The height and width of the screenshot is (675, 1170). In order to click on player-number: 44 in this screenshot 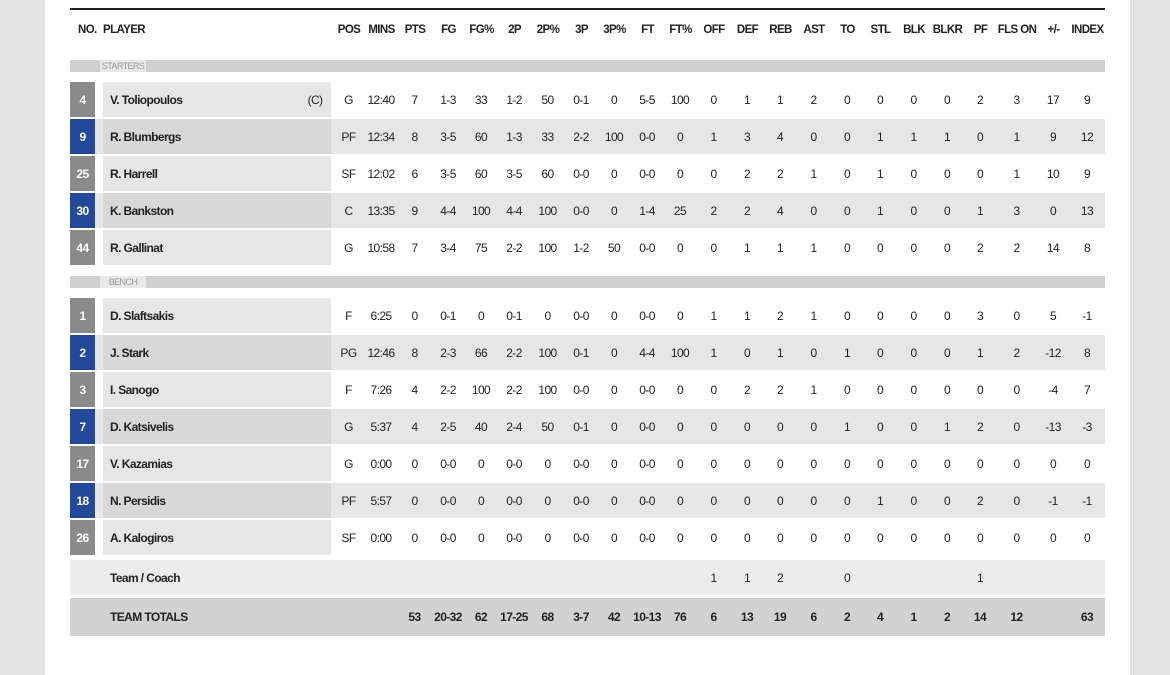, I will do `click(82, 247)`.